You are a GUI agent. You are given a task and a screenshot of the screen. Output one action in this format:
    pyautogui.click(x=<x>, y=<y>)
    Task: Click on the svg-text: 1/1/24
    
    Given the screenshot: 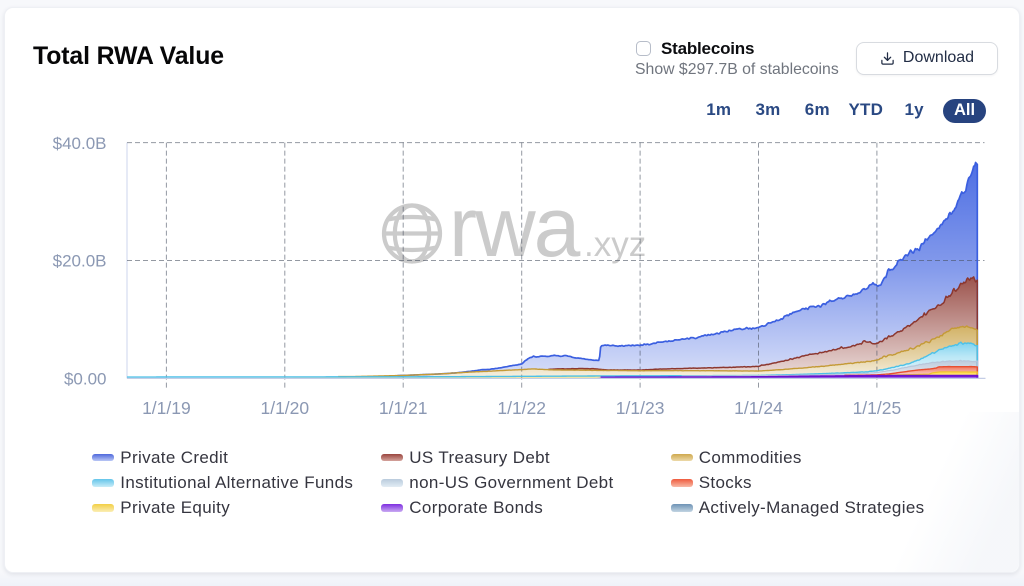 What is the action you would take?
    pyautogui.click(x=758, y=408)
    